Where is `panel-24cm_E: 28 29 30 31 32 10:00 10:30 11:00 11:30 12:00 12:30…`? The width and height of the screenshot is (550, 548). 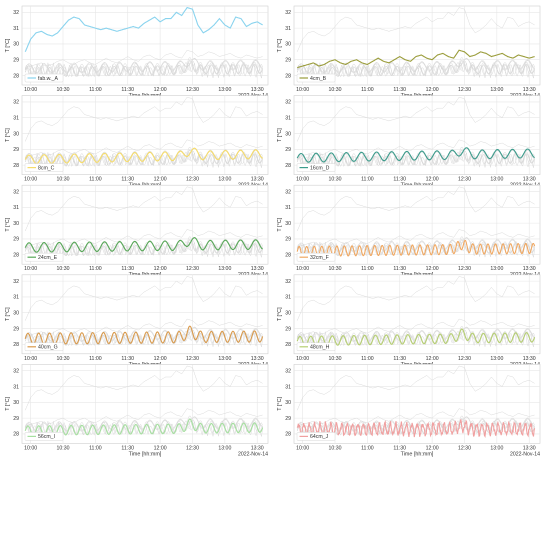
panel-24cm_E: 28 29 30 31 32 10:00 10:30 11:00 11:30 12:00 12:30… is located at coordinates (137, 231).